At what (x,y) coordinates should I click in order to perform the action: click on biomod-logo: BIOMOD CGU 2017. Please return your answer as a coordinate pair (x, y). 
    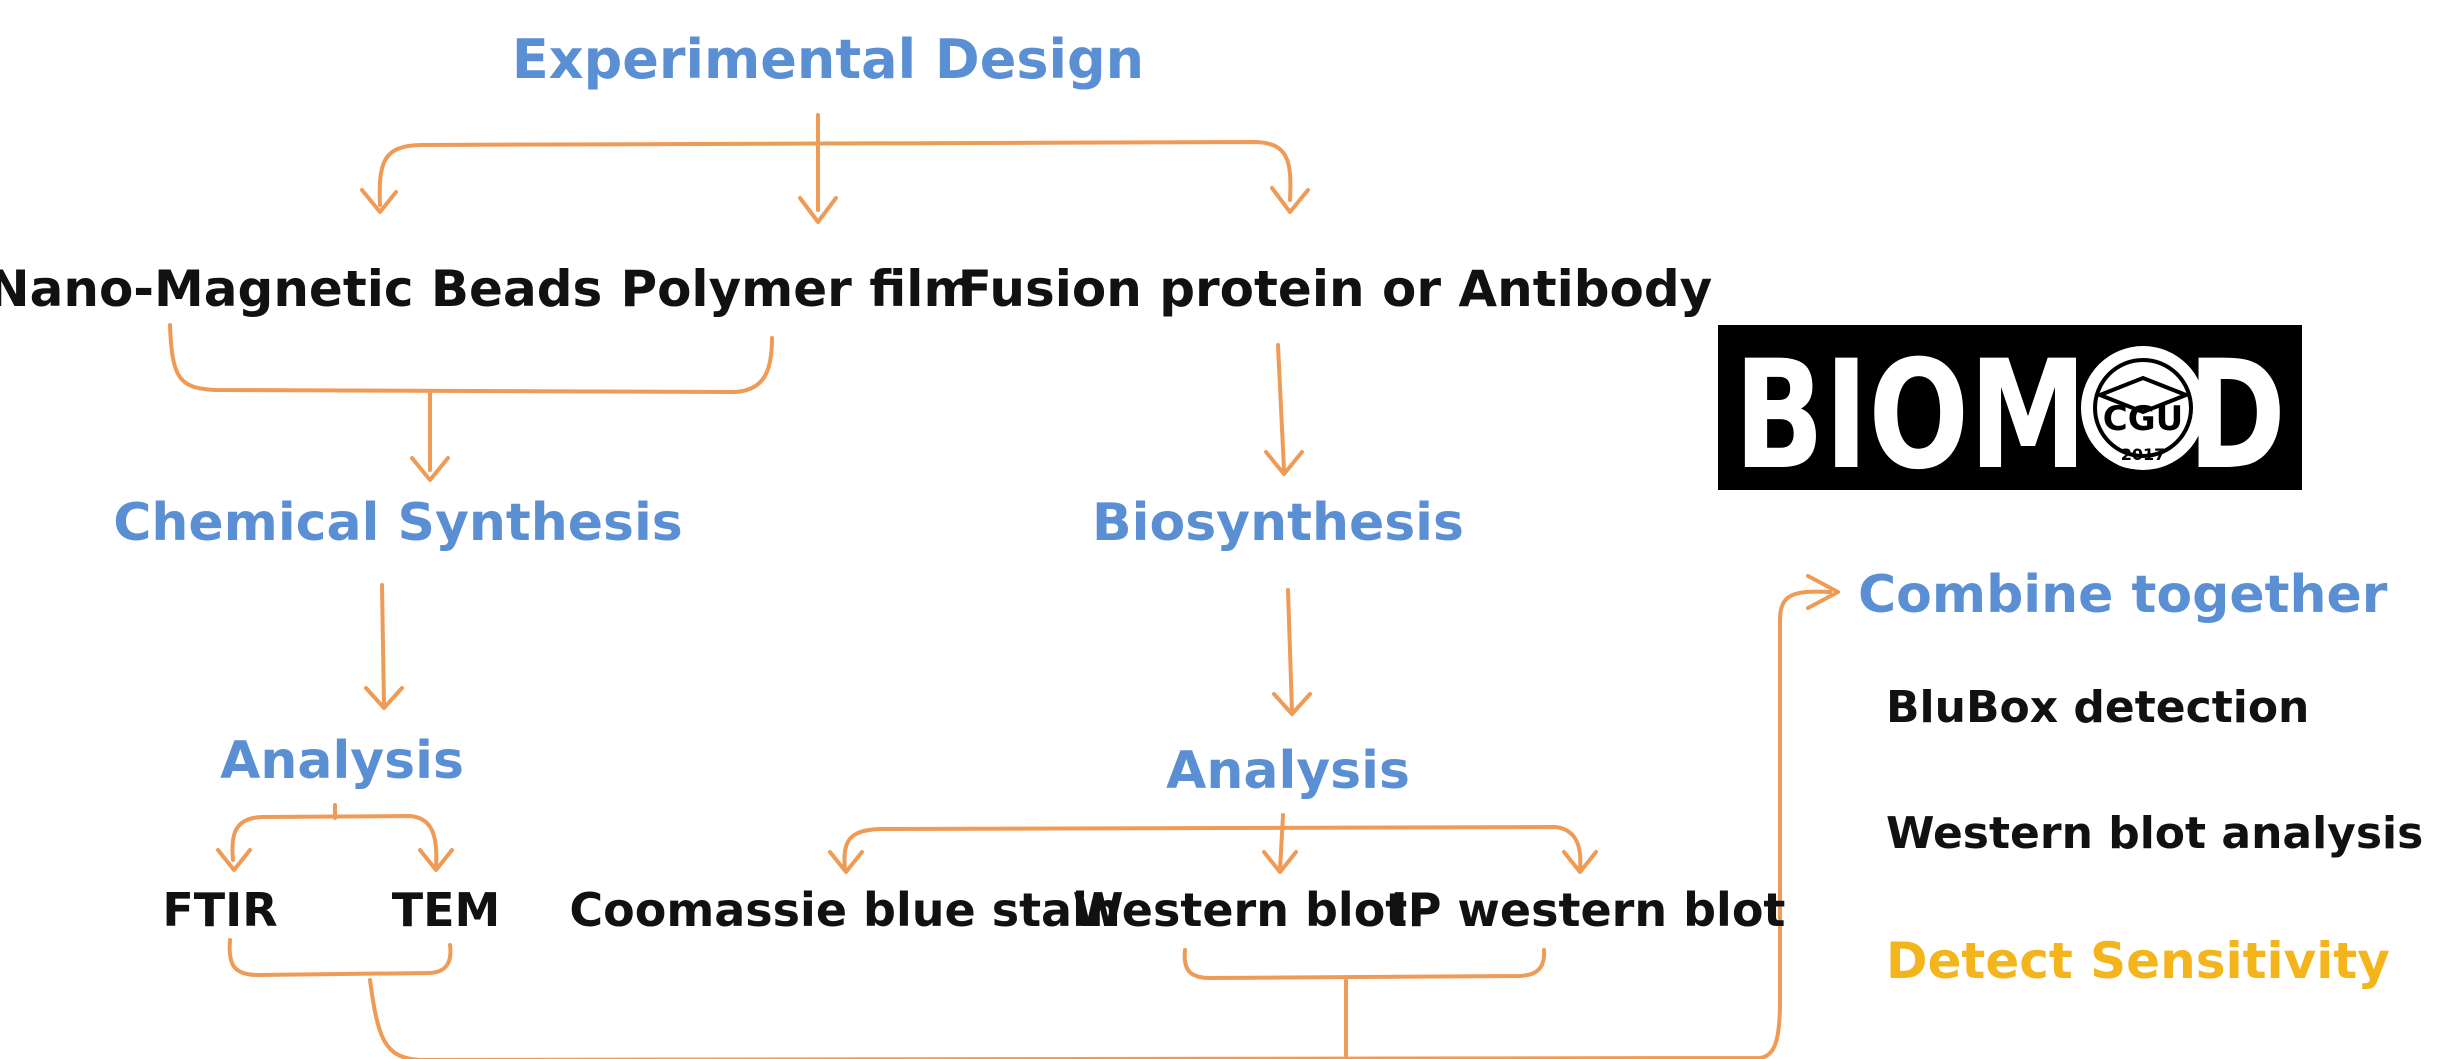
    Looking at the image, I should click on (2010, 414).